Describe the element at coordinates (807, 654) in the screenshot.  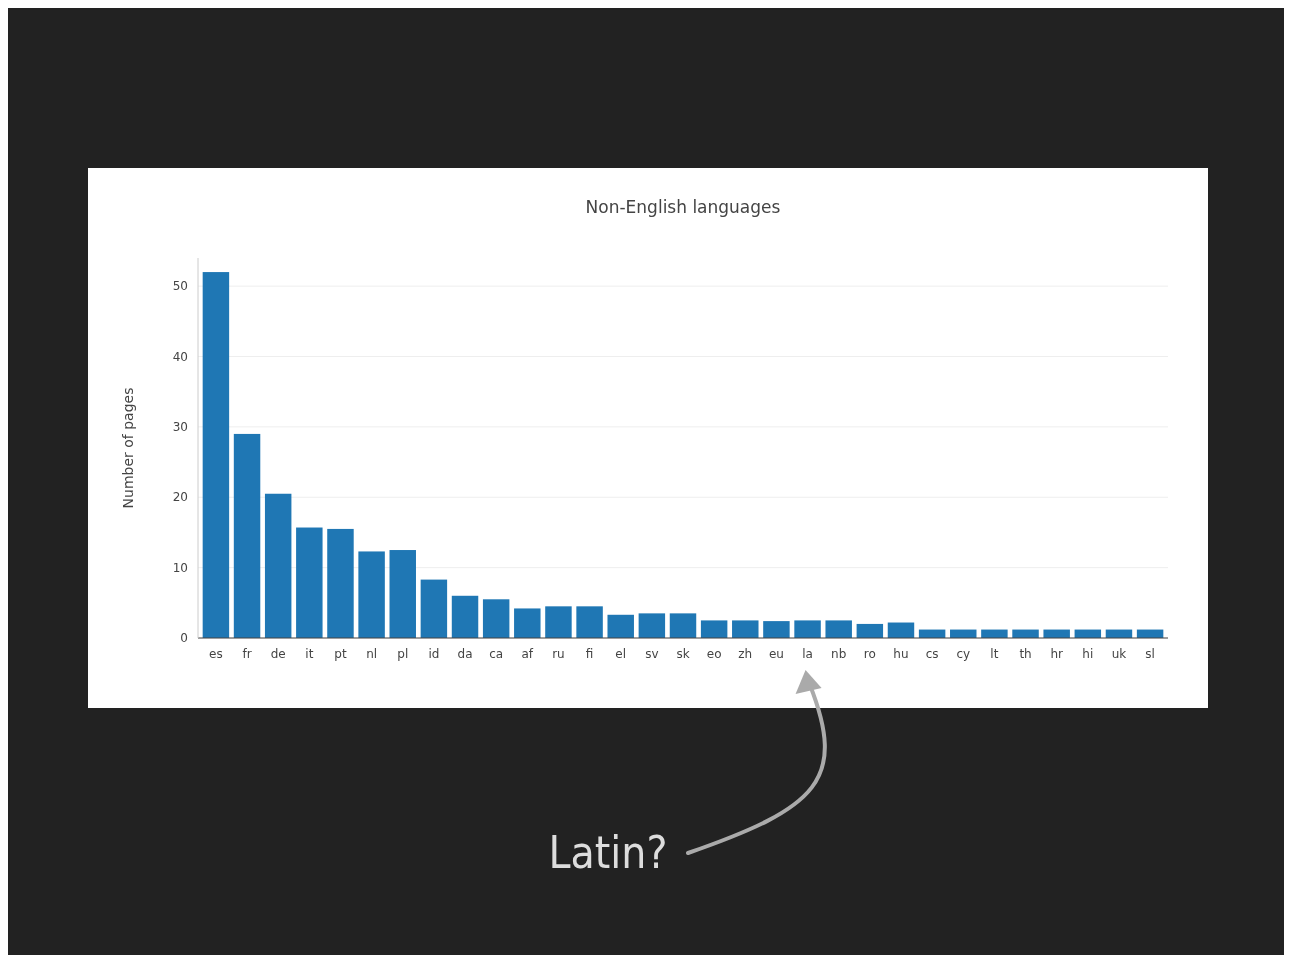
I see `x-tick-label: la` at that location.